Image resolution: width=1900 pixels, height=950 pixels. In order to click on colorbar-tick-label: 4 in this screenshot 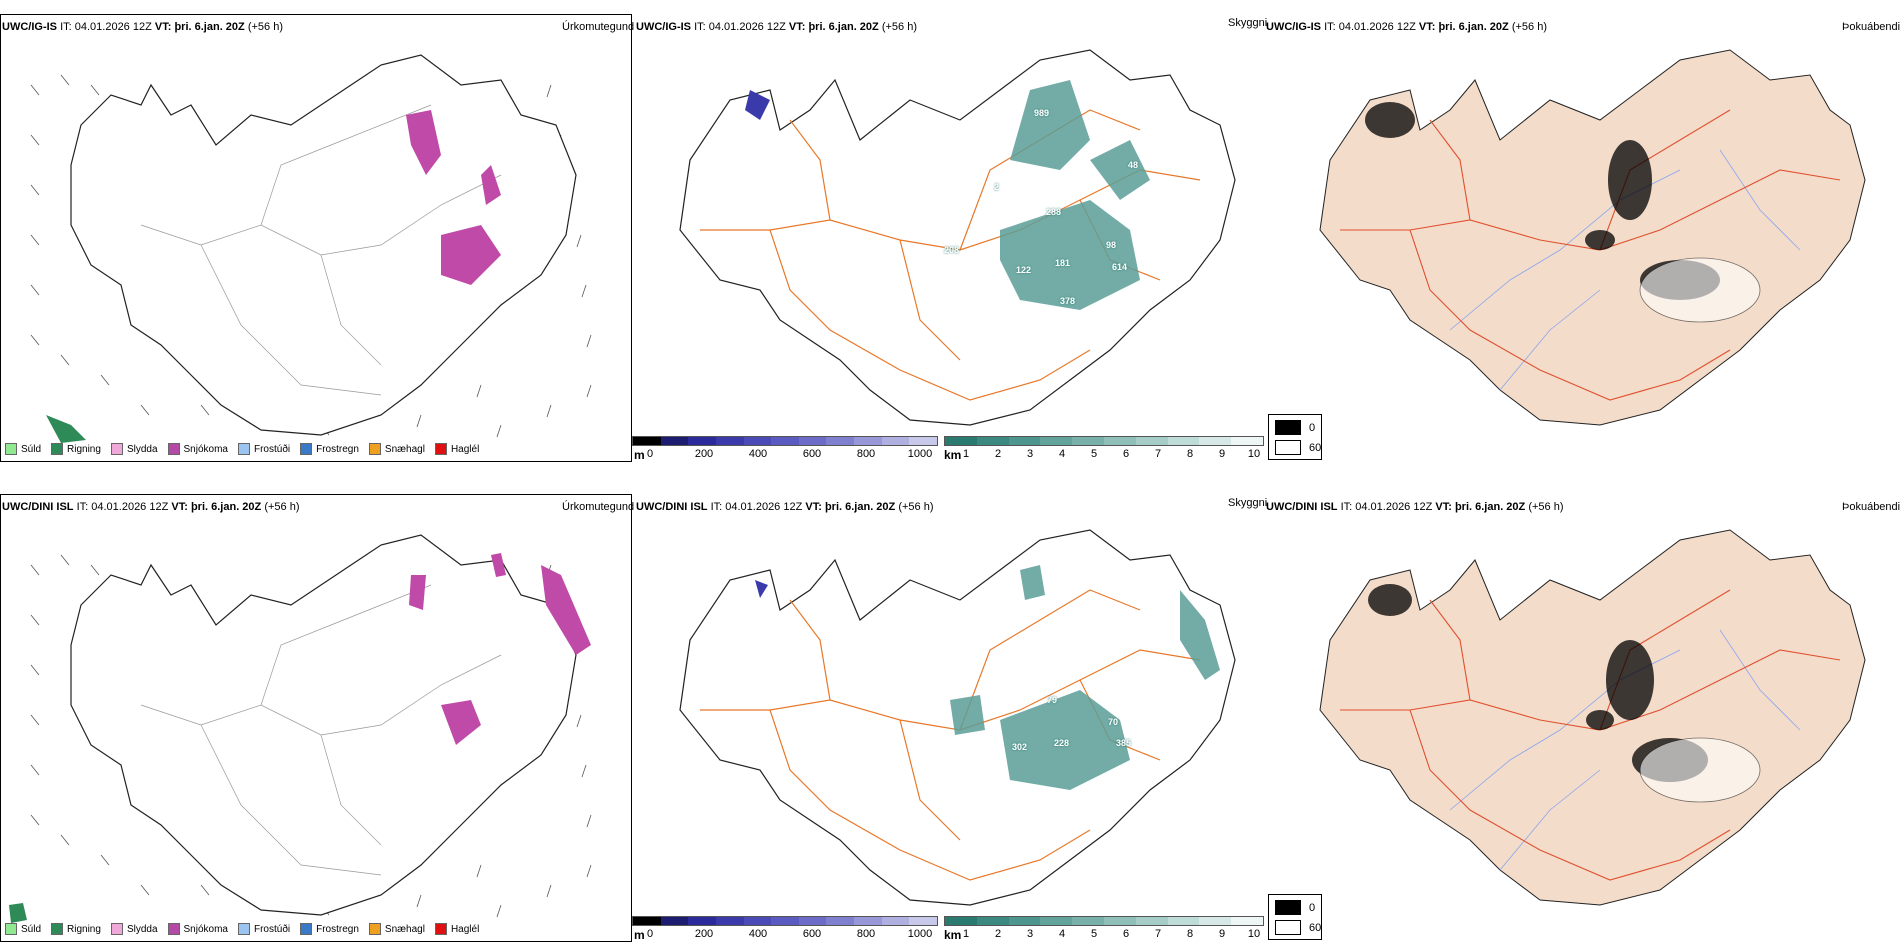, I will do `click(1062, 454)`.